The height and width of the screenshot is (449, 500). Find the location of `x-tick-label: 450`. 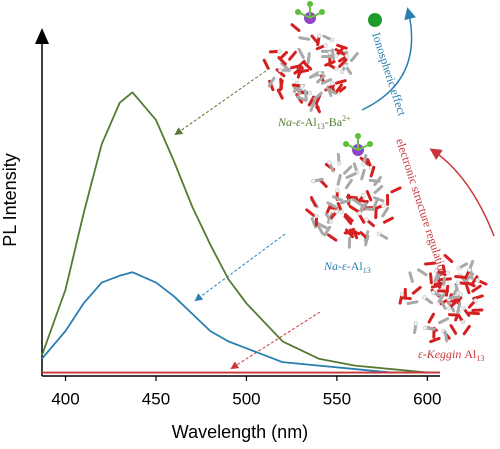

x-tick-label: 450 is located at coordinates (156, 398).